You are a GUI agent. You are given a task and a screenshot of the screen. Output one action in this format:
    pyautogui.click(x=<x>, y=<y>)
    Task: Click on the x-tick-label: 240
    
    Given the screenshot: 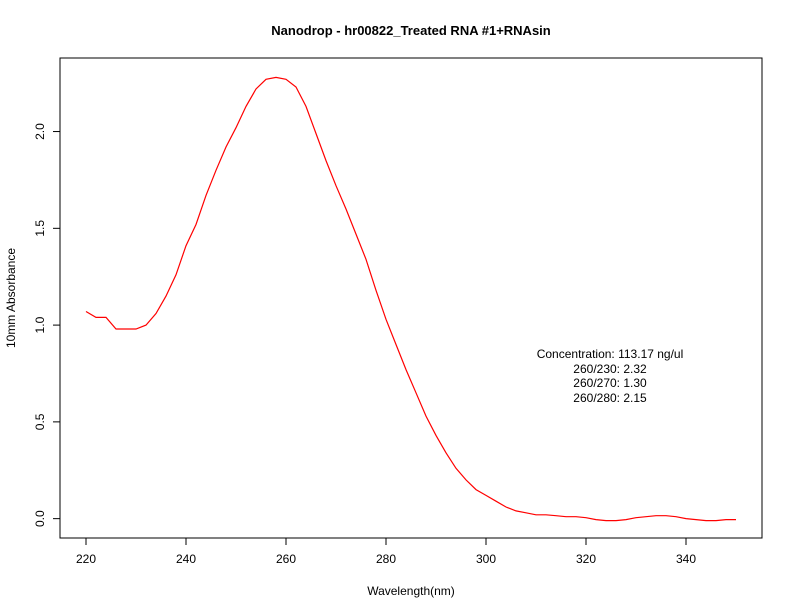 What is the action you would take?
    pyautogui.click(x=186, y=559)
    